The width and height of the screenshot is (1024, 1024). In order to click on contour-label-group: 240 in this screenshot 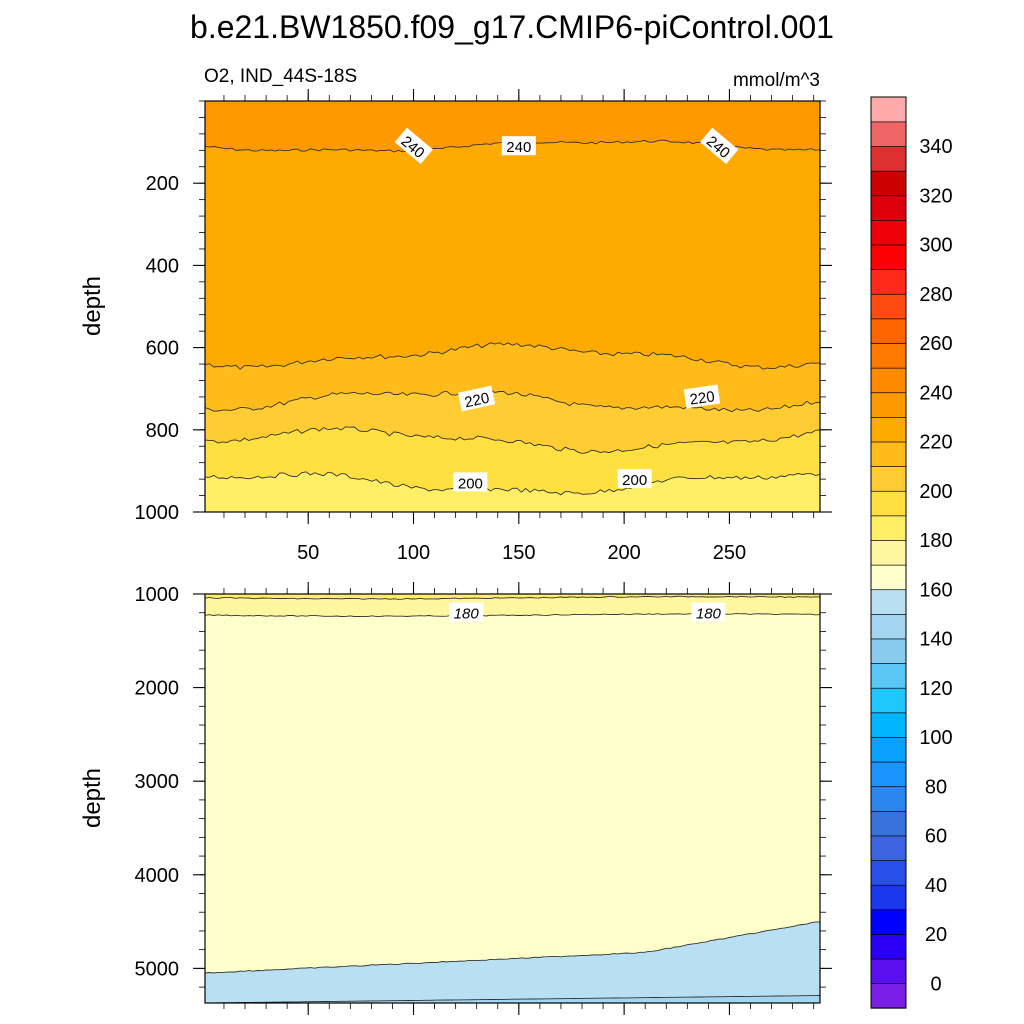, I will do `click(518, 146)`.